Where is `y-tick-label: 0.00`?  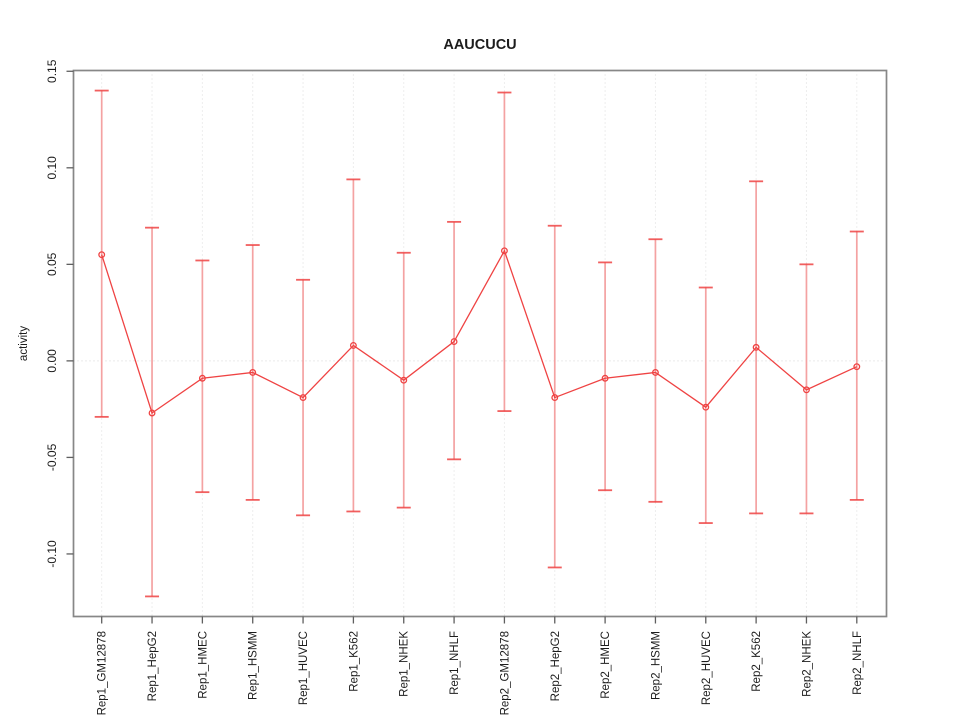 y-tick-label: 0.00 is located at coordinates (52, 361).